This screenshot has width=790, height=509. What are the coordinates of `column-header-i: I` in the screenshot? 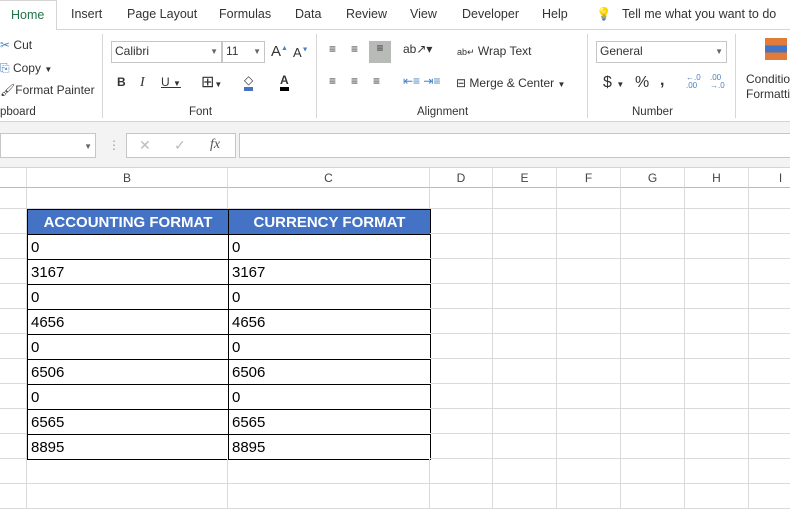 It's located at (769, 178).